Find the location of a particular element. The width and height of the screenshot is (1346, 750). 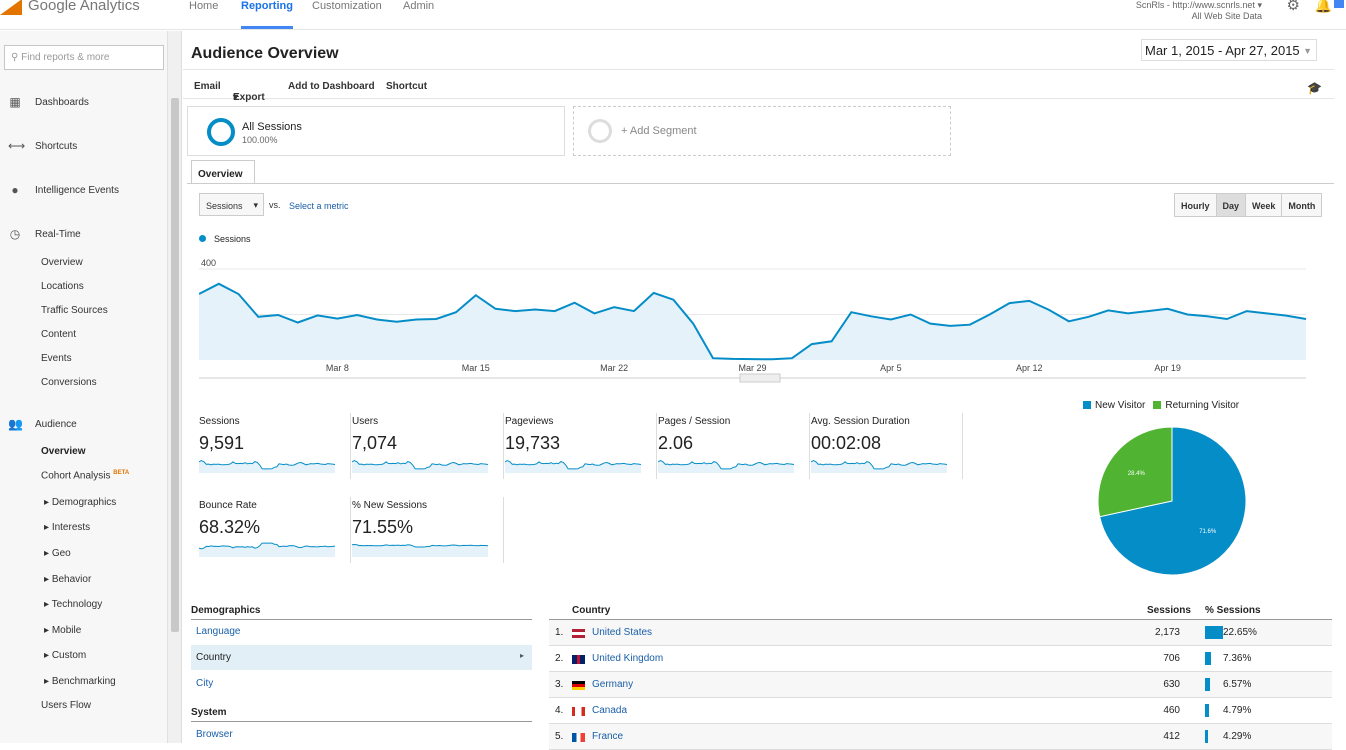

scorecard-sessions: Sessions 9,591 is located at coordinates (275, 446).